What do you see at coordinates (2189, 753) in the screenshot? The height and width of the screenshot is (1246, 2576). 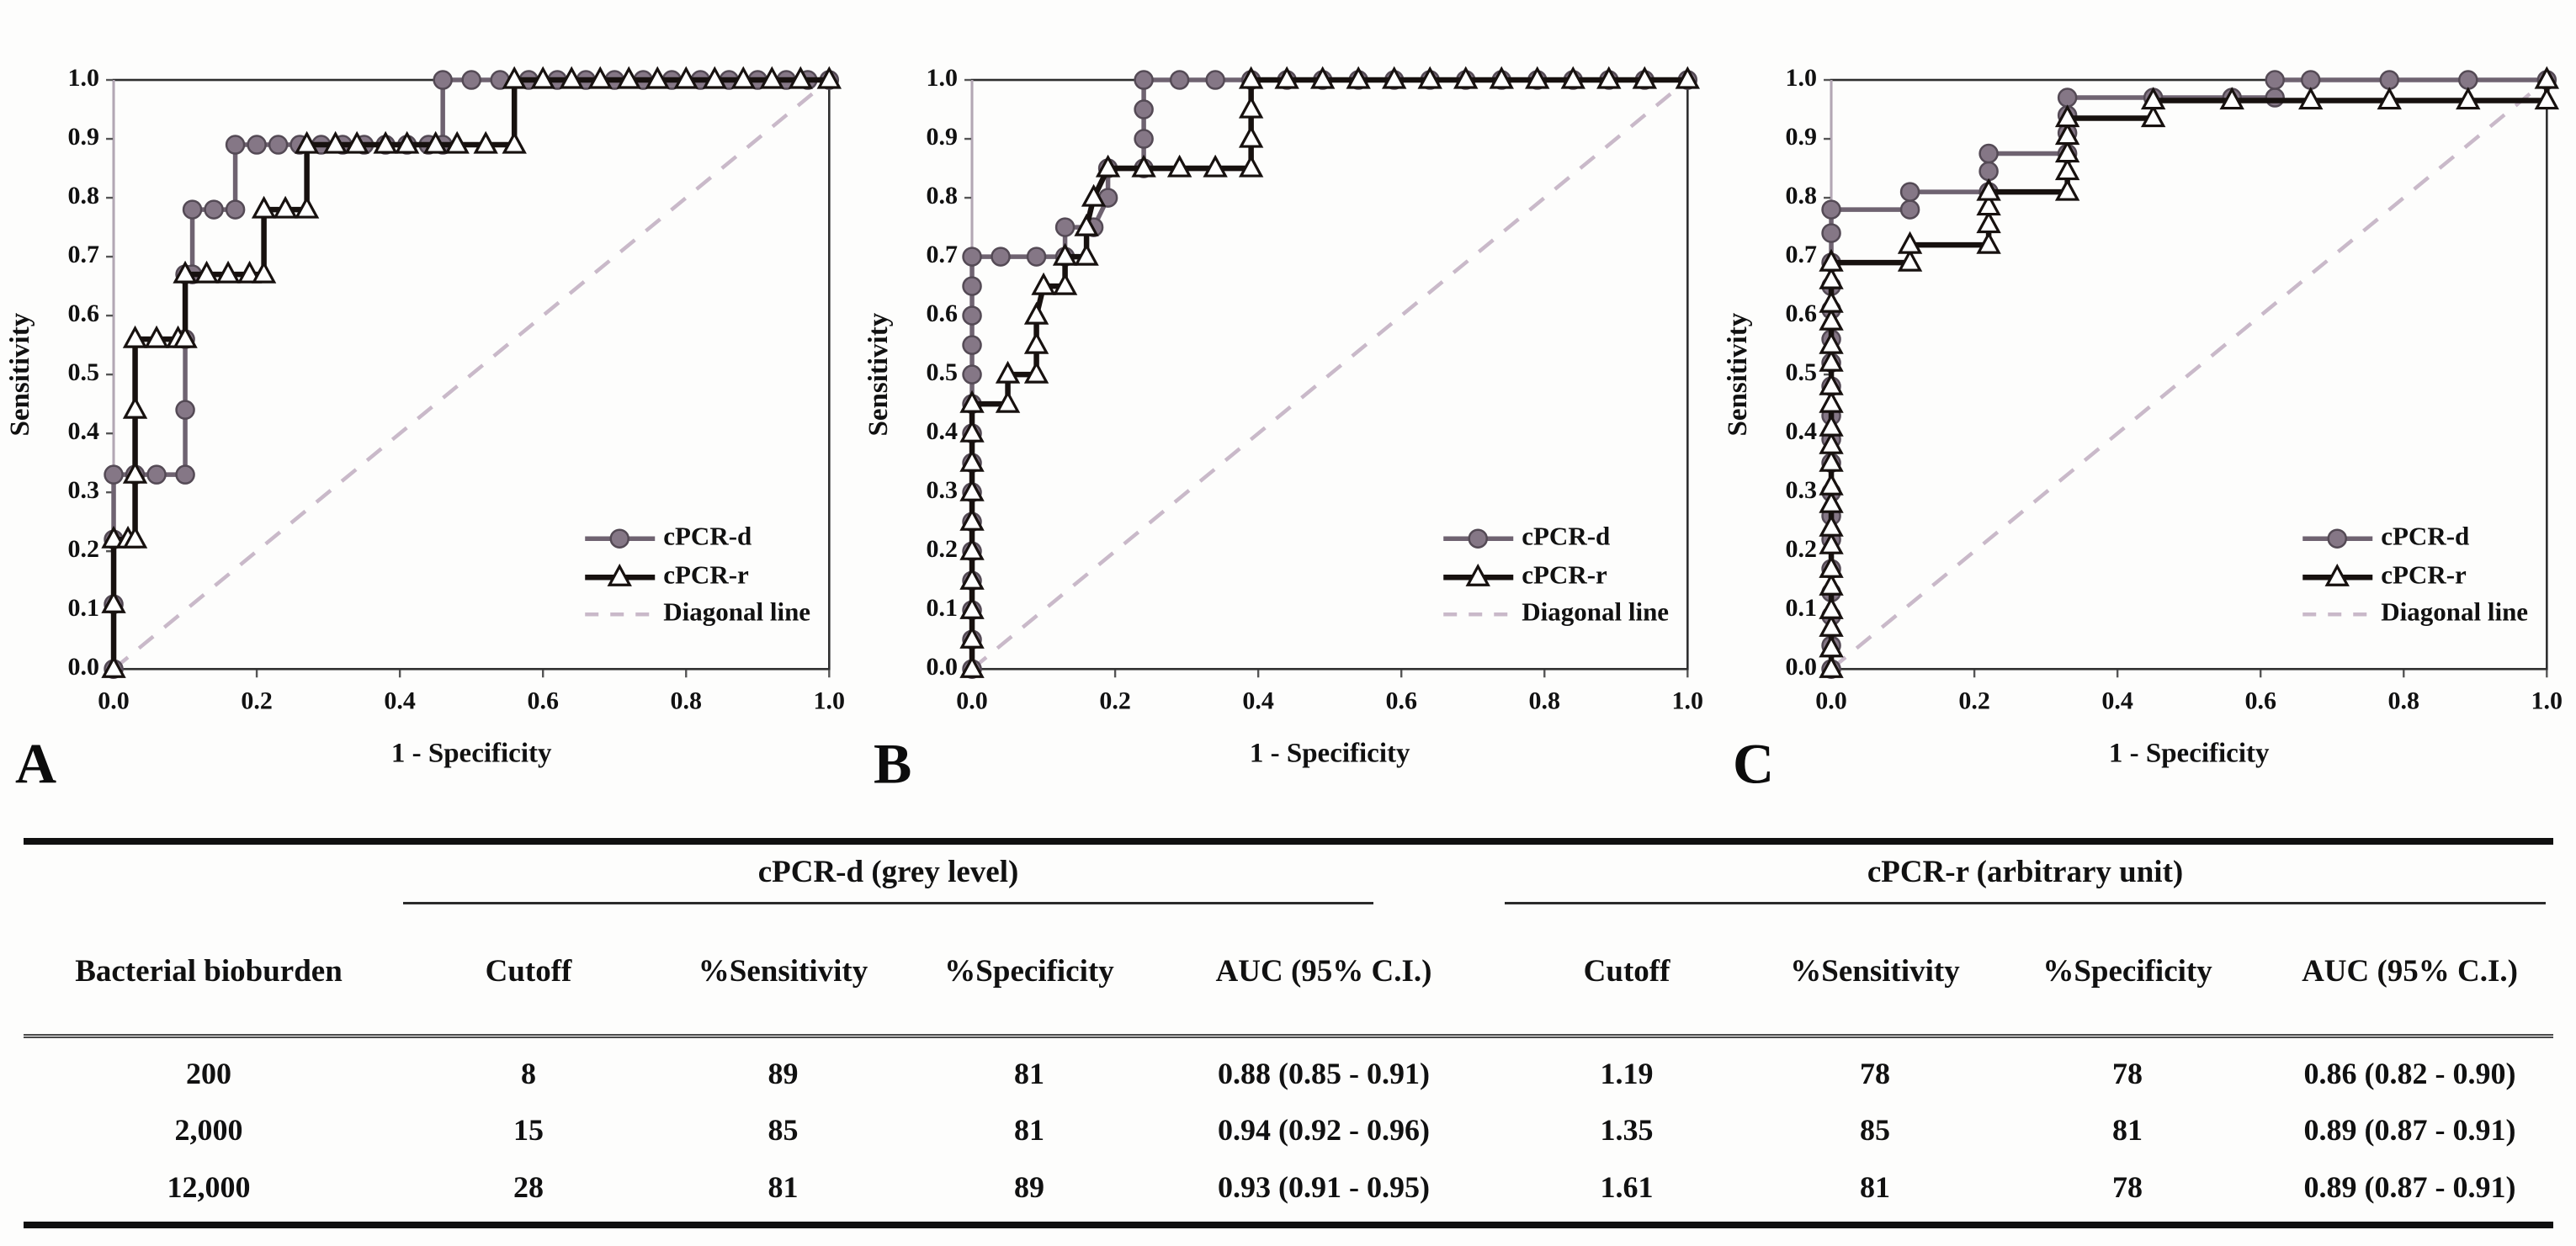 I see `x-axis-title: 1 - Specificity` at bounding box center [2189, 753].